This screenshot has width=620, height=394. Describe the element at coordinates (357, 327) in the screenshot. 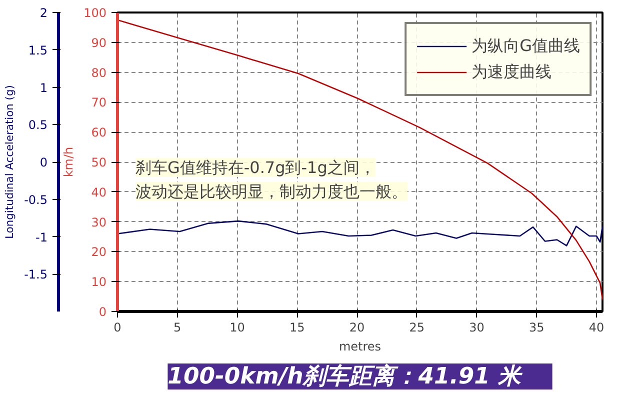

I see `x-tick-label: 20` at that location.